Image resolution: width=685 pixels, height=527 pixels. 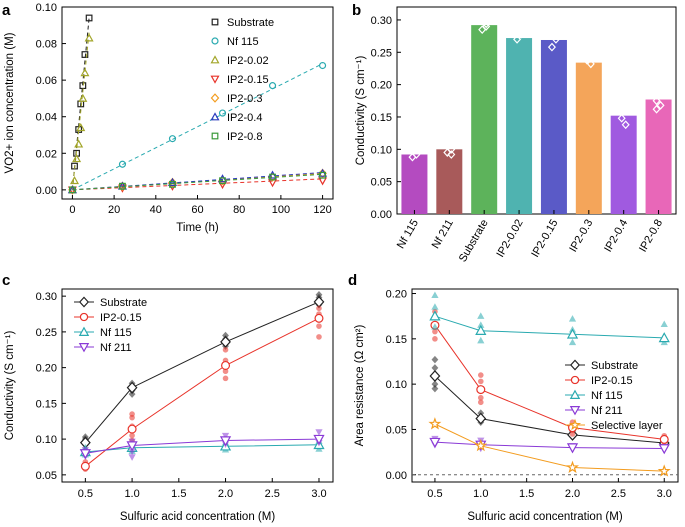 I want to click on panel-a-legend-label: IP2-0.02, so click(x=248, y=61).